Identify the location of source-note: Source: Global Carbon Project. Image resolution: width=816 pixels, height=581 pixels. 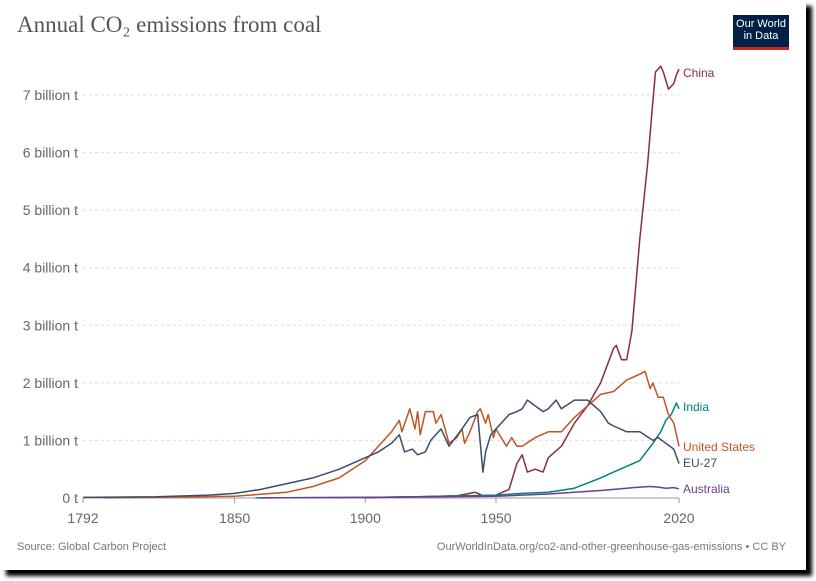
(92, 547).